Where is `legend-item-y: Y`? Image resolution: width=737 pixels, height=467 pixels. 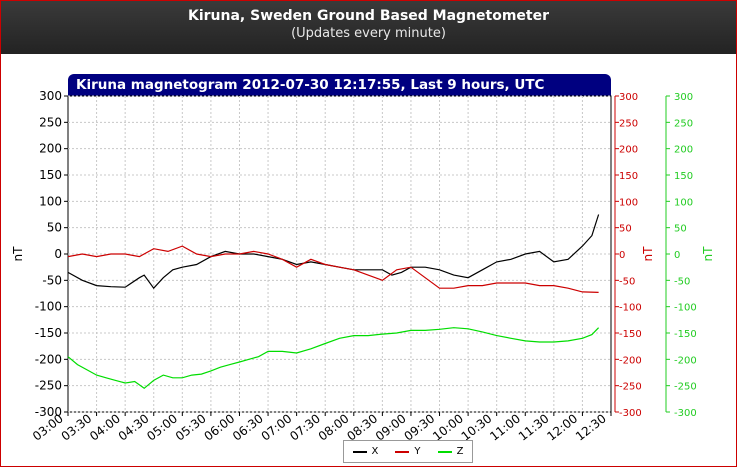
legend-item-y: Y is located at coordinates (408, 451).